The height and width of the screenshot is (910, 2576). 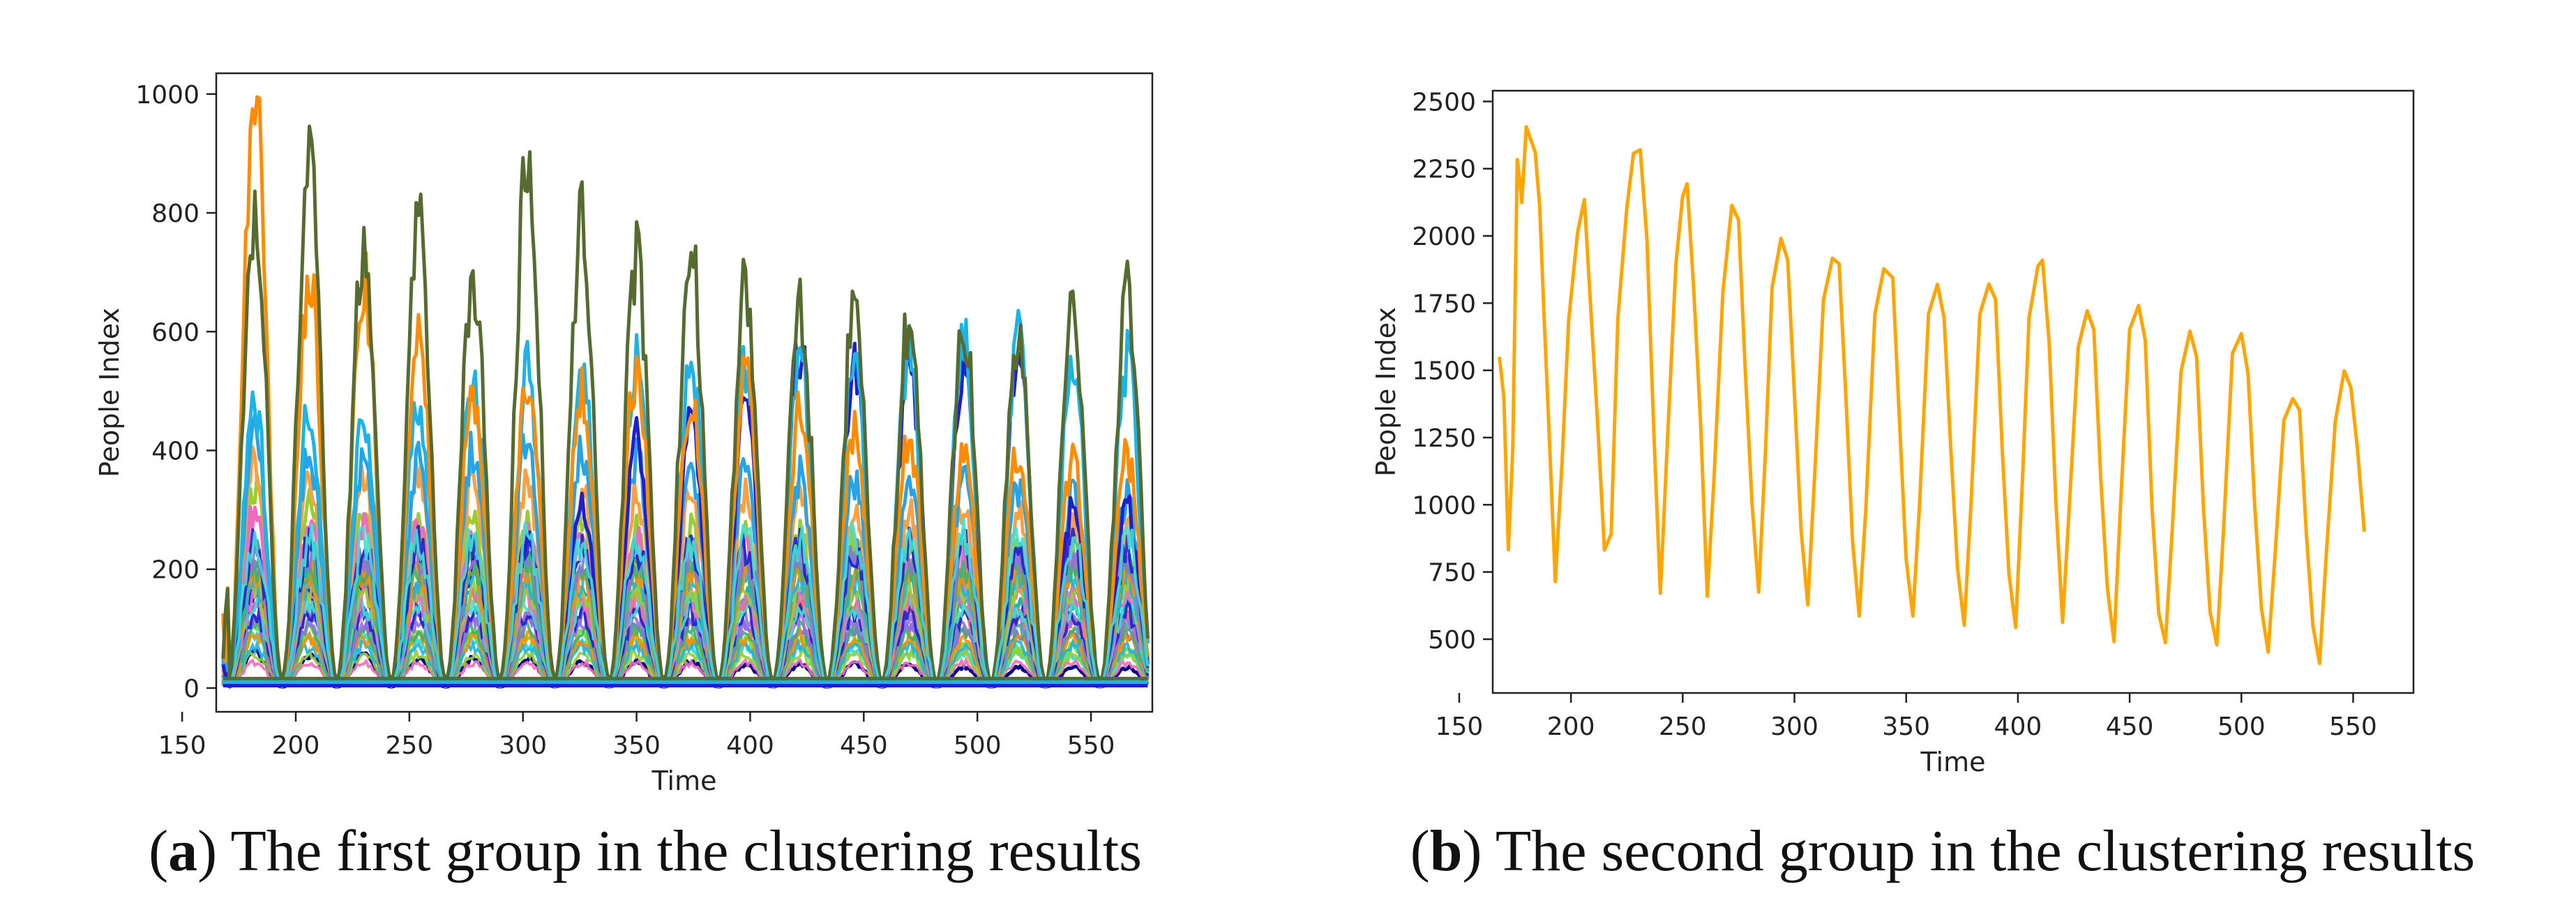 What do you see at coordinates (1906, 727) in the screenshot?
I see `x-tick-label-b-350: 350` at bounding box center [1906, 727].